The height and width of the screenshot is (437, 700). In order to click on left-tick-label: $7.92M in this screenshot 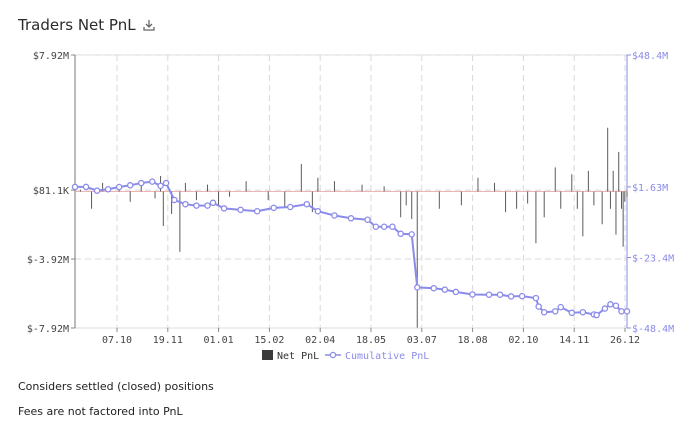, I will do `click(51, 56)`.